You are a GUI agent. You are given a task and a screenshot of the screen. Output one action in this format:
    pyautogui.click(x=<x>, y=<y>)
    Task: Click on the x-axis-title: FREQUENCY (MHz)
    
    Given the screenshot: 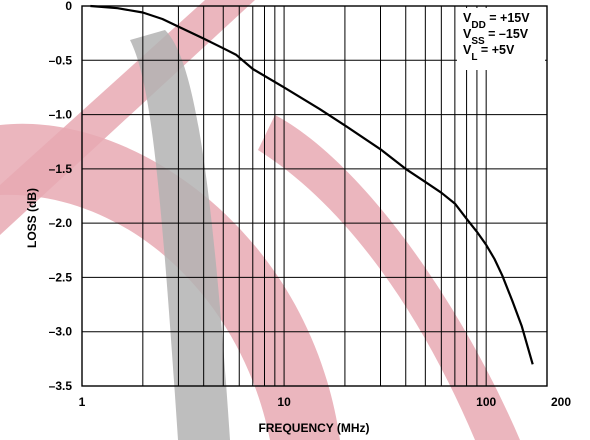 What is the action you would take?
    pyautogui.click(x=313, y=428)
    